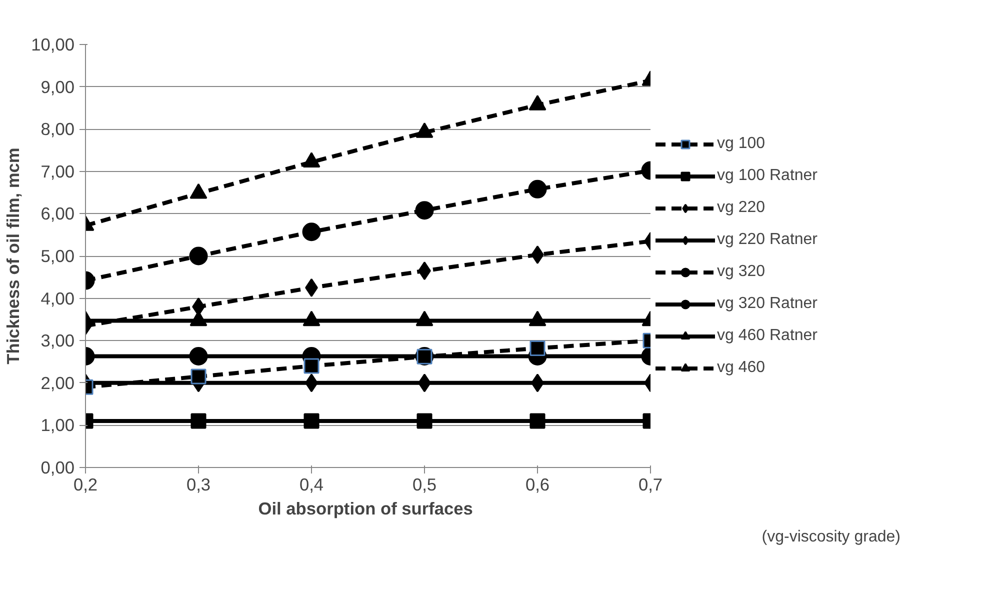 The width and height of the screenshot is (989, 603). What do you see at coordinates (365, 508) in the screenshot?
I see `x-axis-title: Oil absorption of surfaces` at bounding box center [365, 508].